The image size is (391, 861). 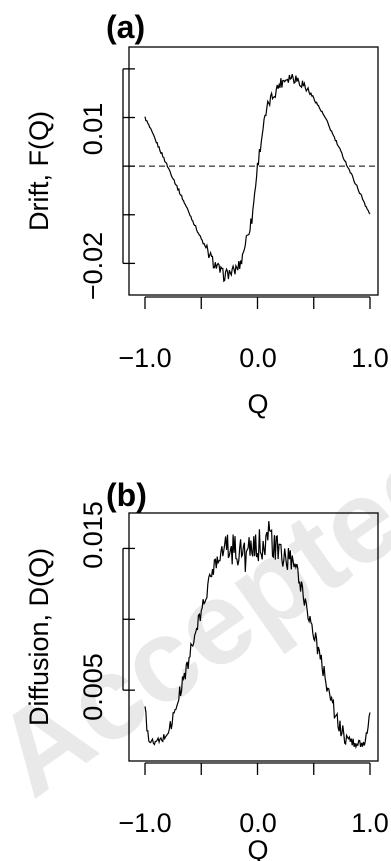 I want to click on diffusion-y-axis, so click(x=128, y=619).